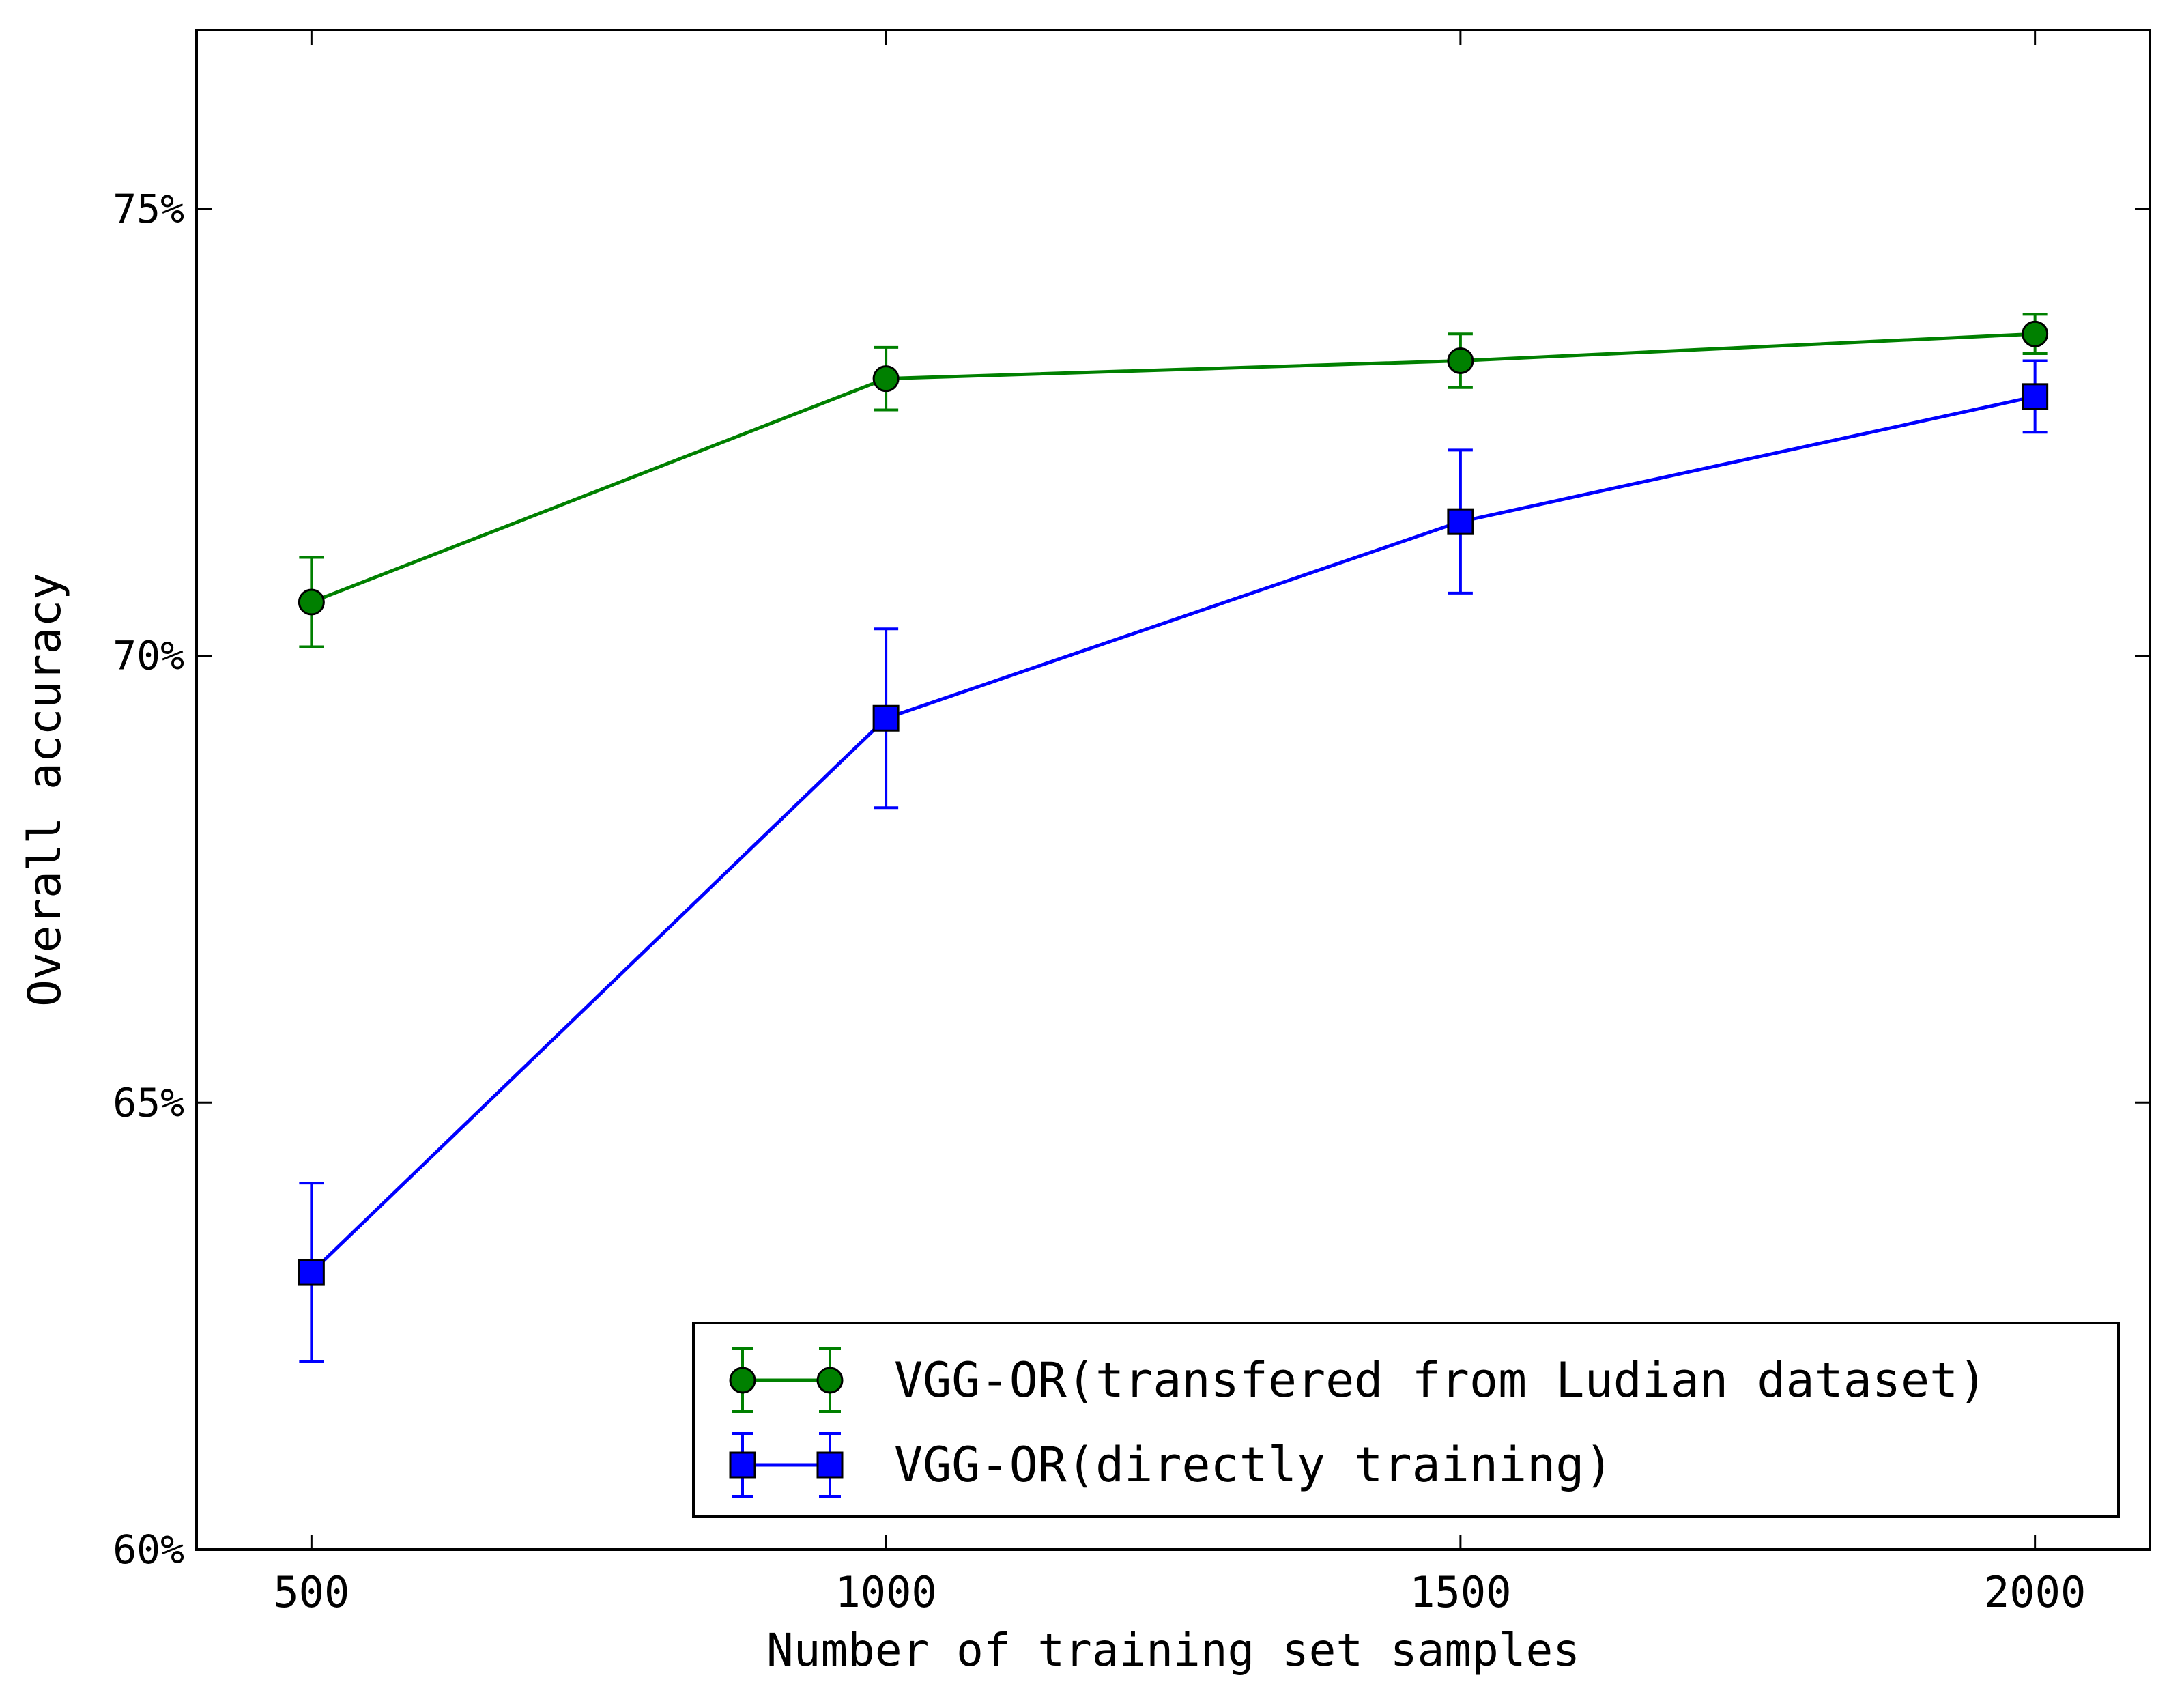 The width and height of the screenshot is (2184, 1697). Describe the element at coordinates (311, 1592) in the screenshot. I see `x-tick-label: 500` at that location.